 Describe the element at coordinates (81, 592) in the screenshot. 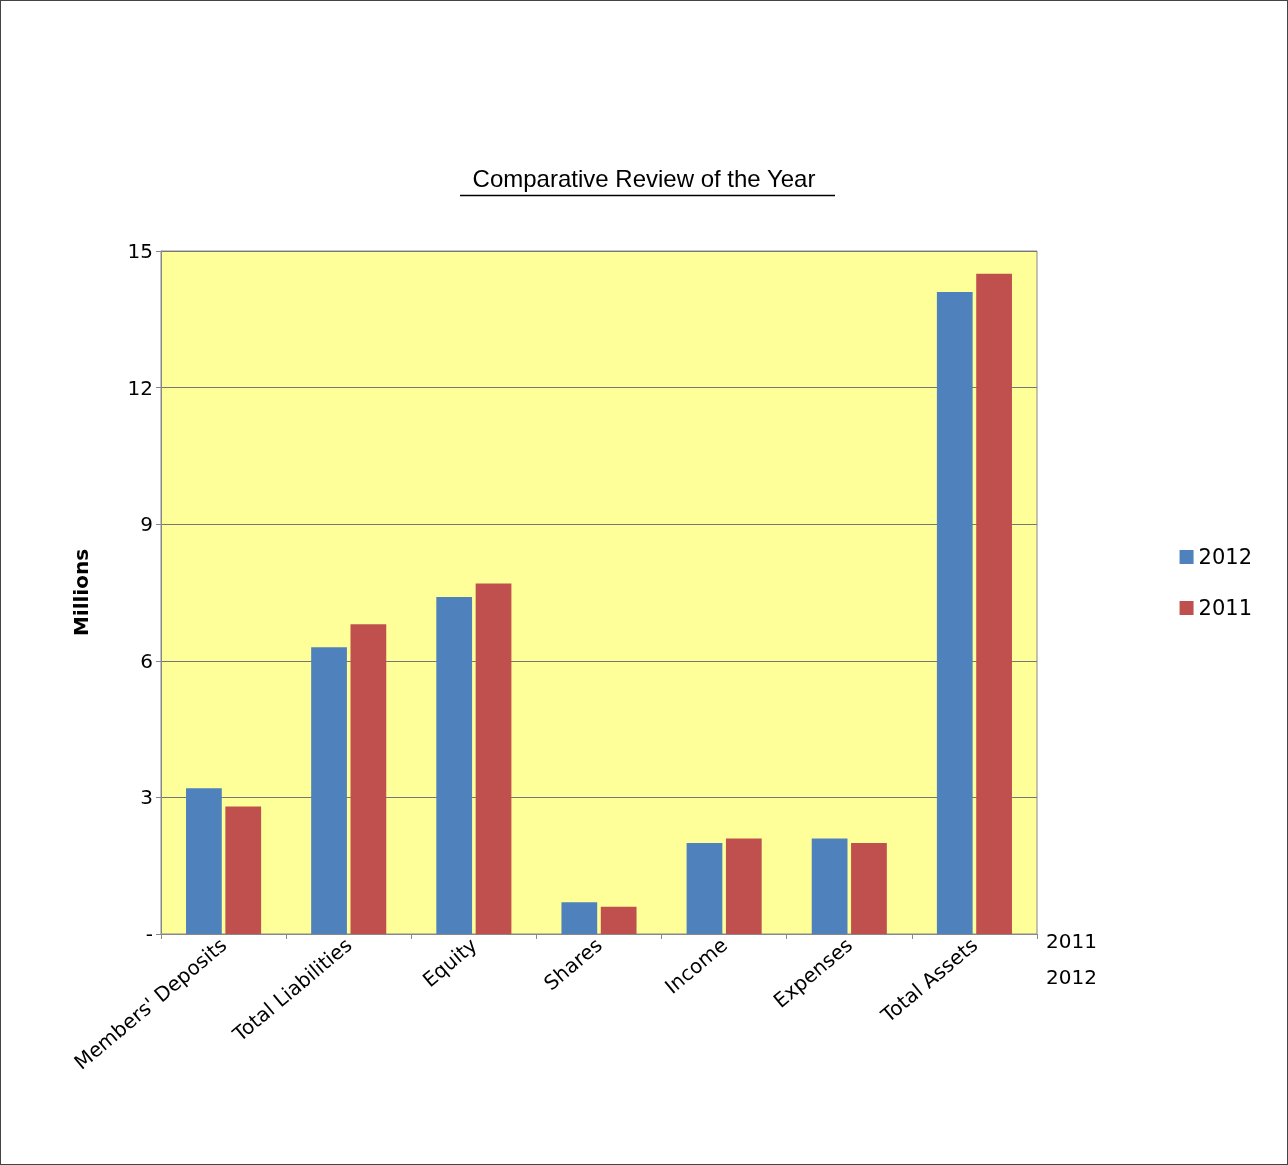

I see `y-axis-title: Millions` at that location.